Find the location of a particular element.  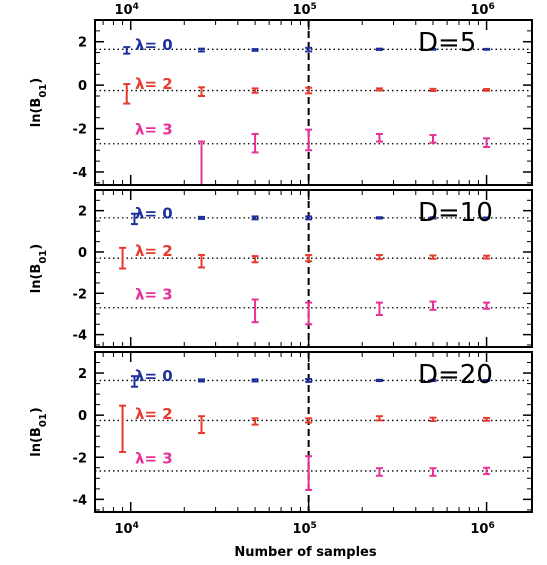

x-axis-label: Number of samples is located at coordinates (305, 552).